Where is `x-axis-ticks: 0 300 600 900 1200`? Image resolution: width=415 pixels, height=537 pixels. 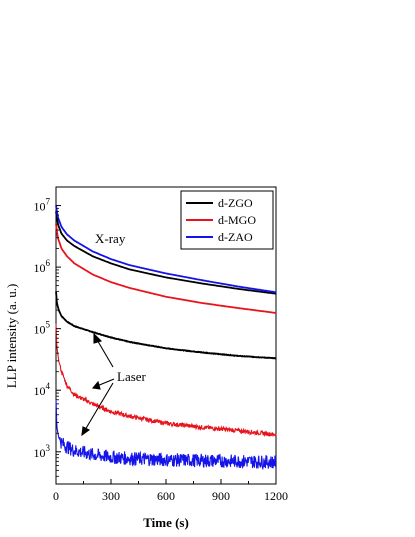
x-axis-ticks: 0 300 600 900 1200 is located at coordinates (170, 491).